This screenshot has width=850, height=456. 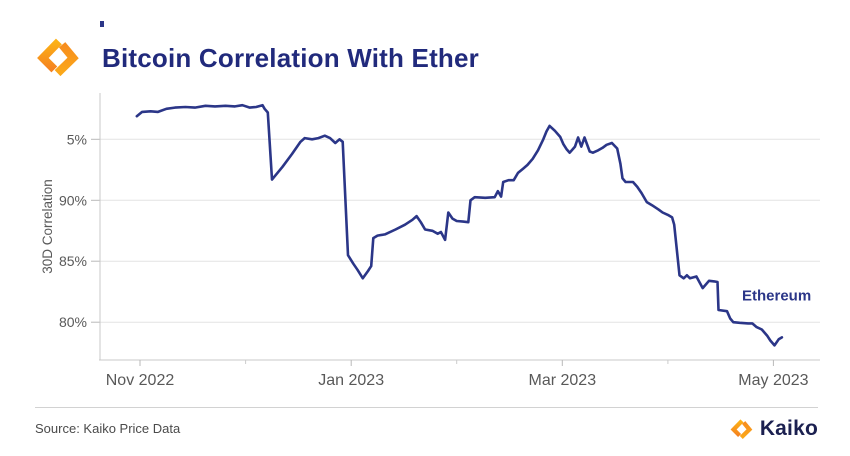 What do you see at coordinates (351, 380) in the screenshot?
I see `x-tick-label: Jan 2023` at bounding box center [351, 380].